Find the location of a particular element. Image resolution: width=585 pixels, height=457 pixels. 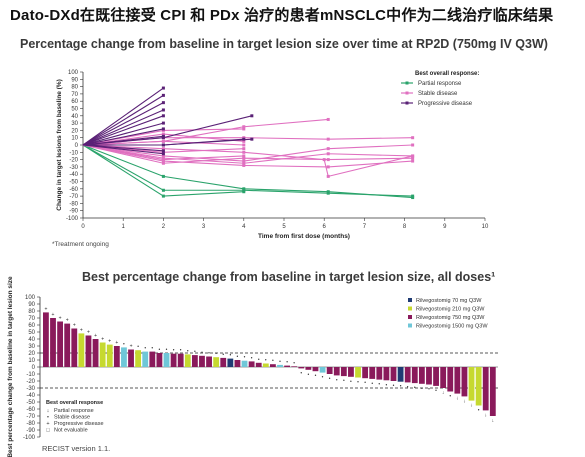

y-tick-label: 30 is located at coordinates (31, 347).